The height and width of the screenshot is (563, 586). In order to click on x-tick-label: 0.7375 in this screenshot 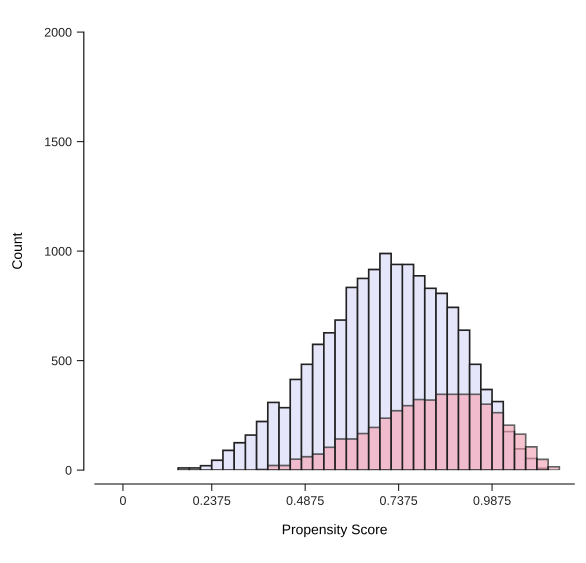, I will do `click(399, 500)`.